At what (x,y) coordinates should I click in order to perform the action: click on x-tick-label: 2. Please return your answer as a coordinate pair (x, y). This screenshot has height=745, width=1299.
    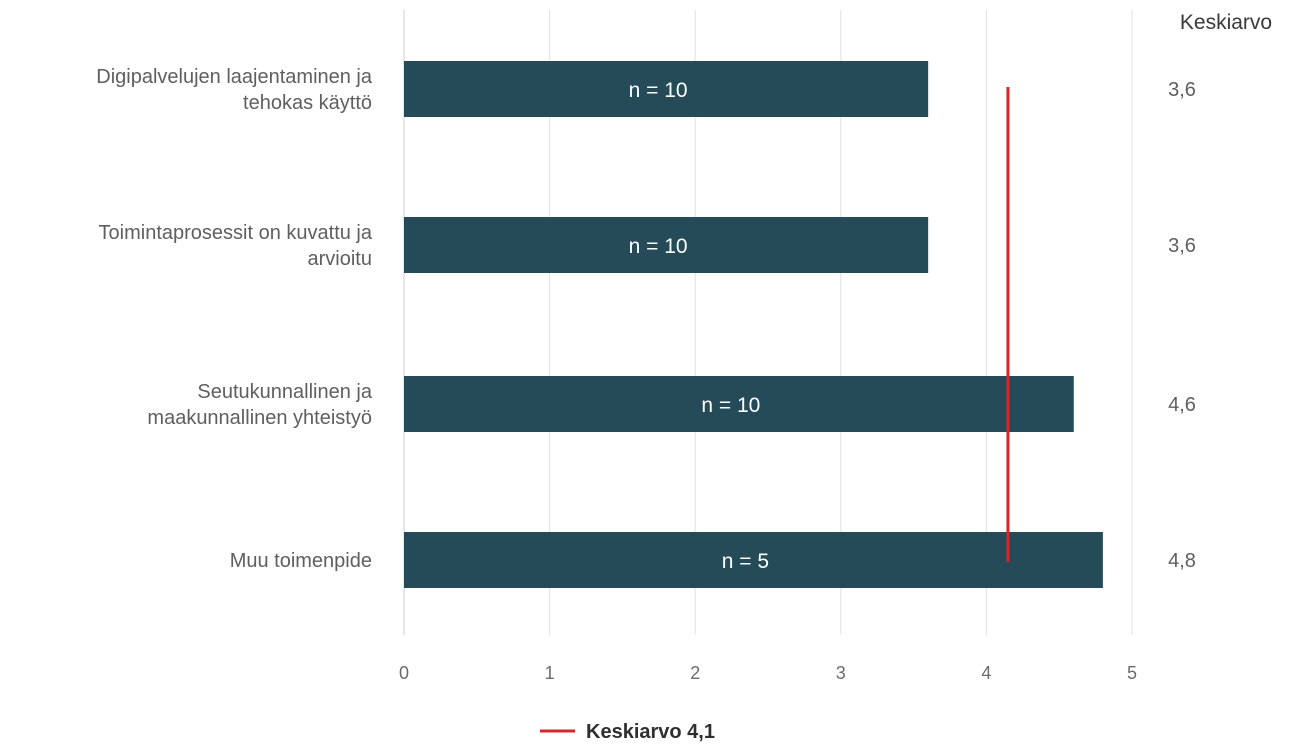
    Looking at the image, I should click on (695, 673).